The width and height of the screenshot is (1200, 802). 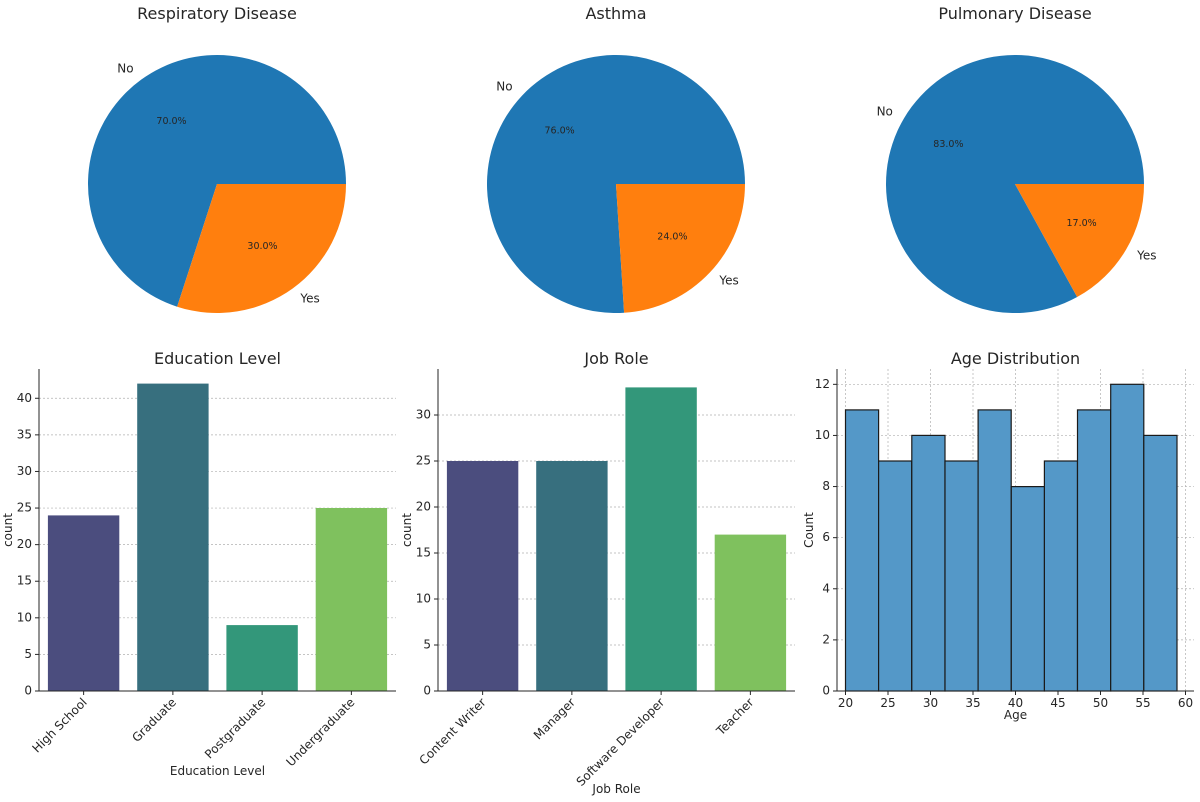 I want to click on x-tick-label: 55, so click(x=1142, y=703).